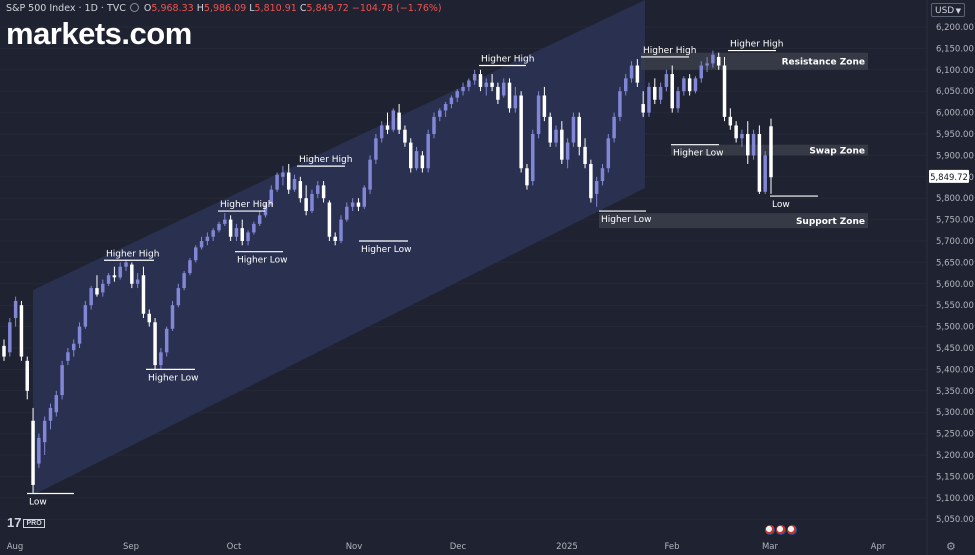 The width and height of the screenshot is (975, 555). Describe the element at coordinates (823, 63) in the screenshot. I see `zone-label: Resistance Zone` at that location.